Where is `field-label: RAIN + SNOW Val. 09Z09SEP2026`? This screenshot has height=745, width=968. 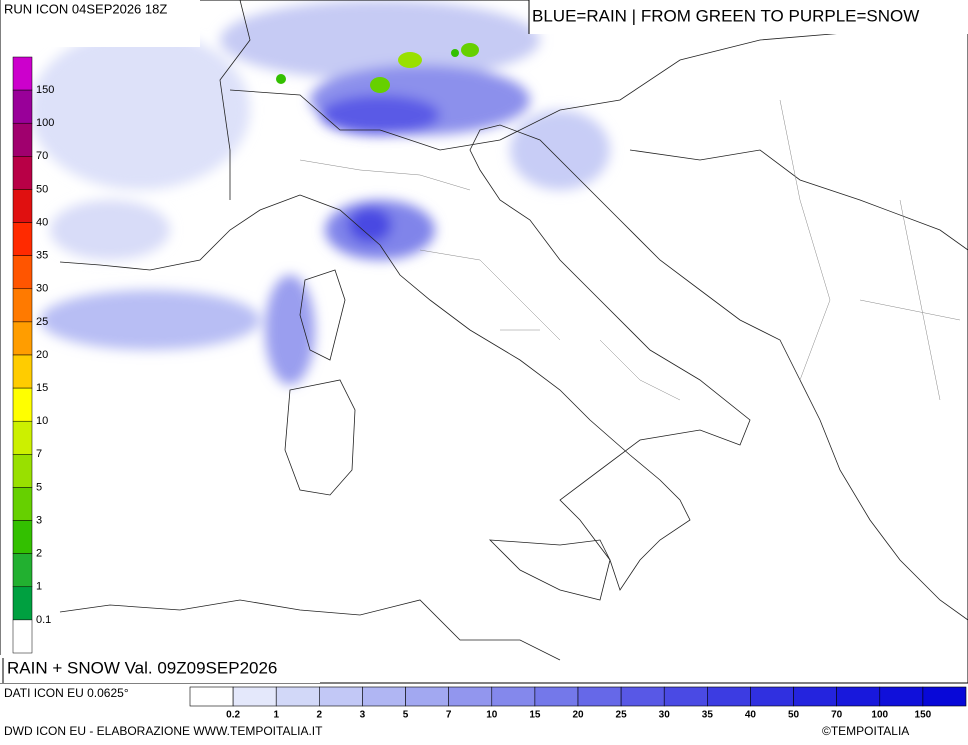 field-label: RAIN + SNOW Val. 09Z09SEP2026 is located at coordinates (142, 667).